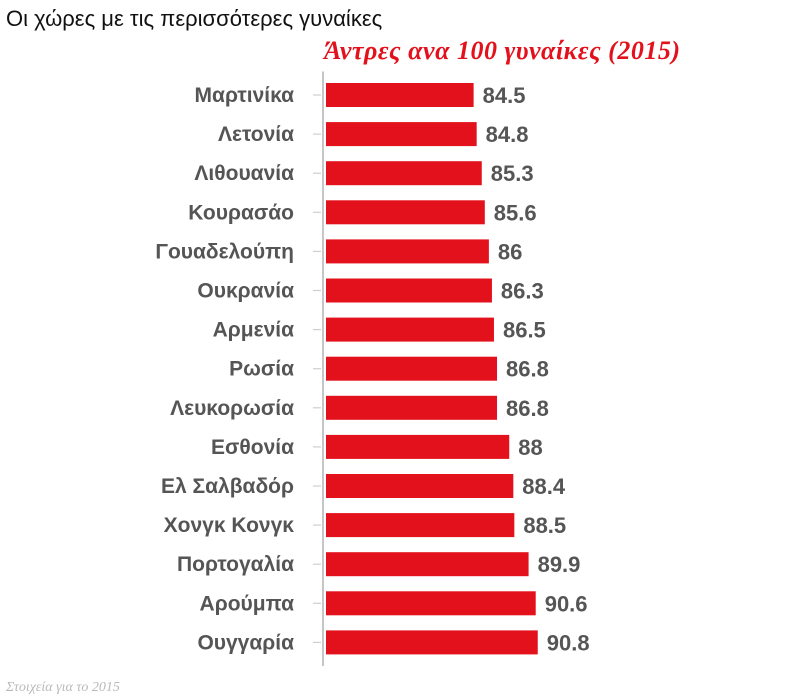 The width and height of the screenshot is (793, 700). I want to click on value-label: 88.4, so click(544, 486).